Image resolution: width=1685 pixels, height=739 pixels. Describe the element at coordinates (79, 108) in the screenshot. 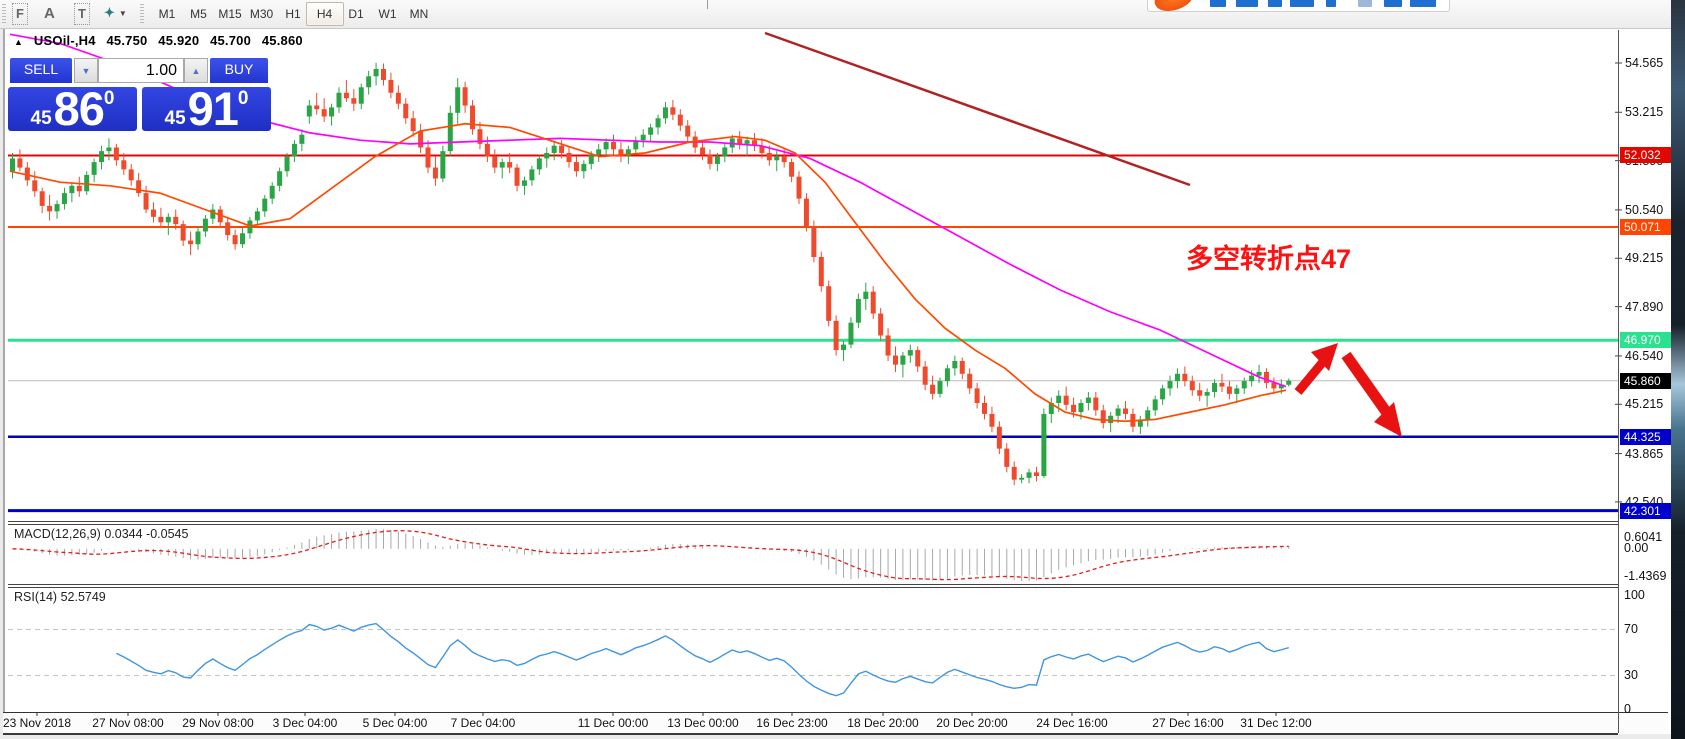

I see `sell-price-big: 86` at that location.